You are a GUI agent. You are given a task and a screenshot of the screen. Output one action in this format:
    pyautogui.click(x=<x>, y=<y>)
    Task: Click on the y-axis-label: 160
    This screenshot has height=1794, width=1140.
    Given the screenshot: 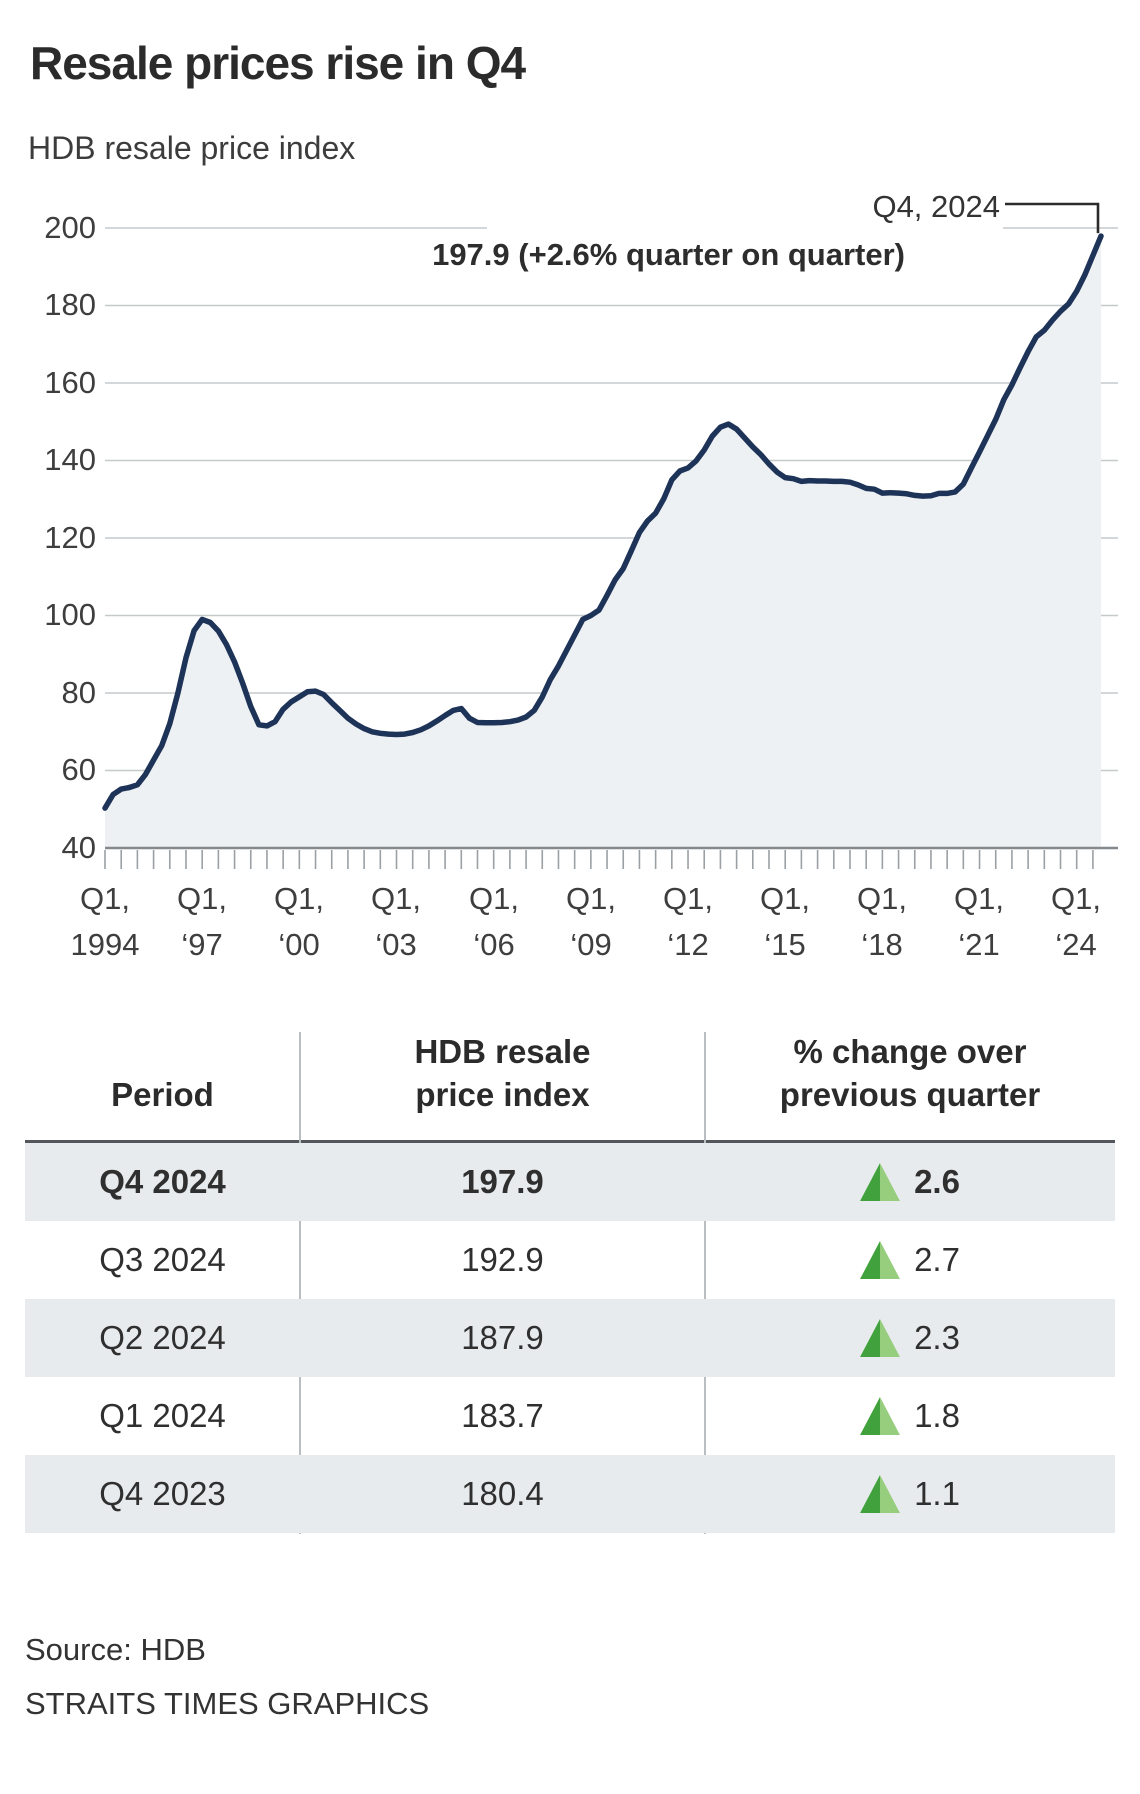 What is the action you would take?
    pyautogui.click(x=70, y=382)
    